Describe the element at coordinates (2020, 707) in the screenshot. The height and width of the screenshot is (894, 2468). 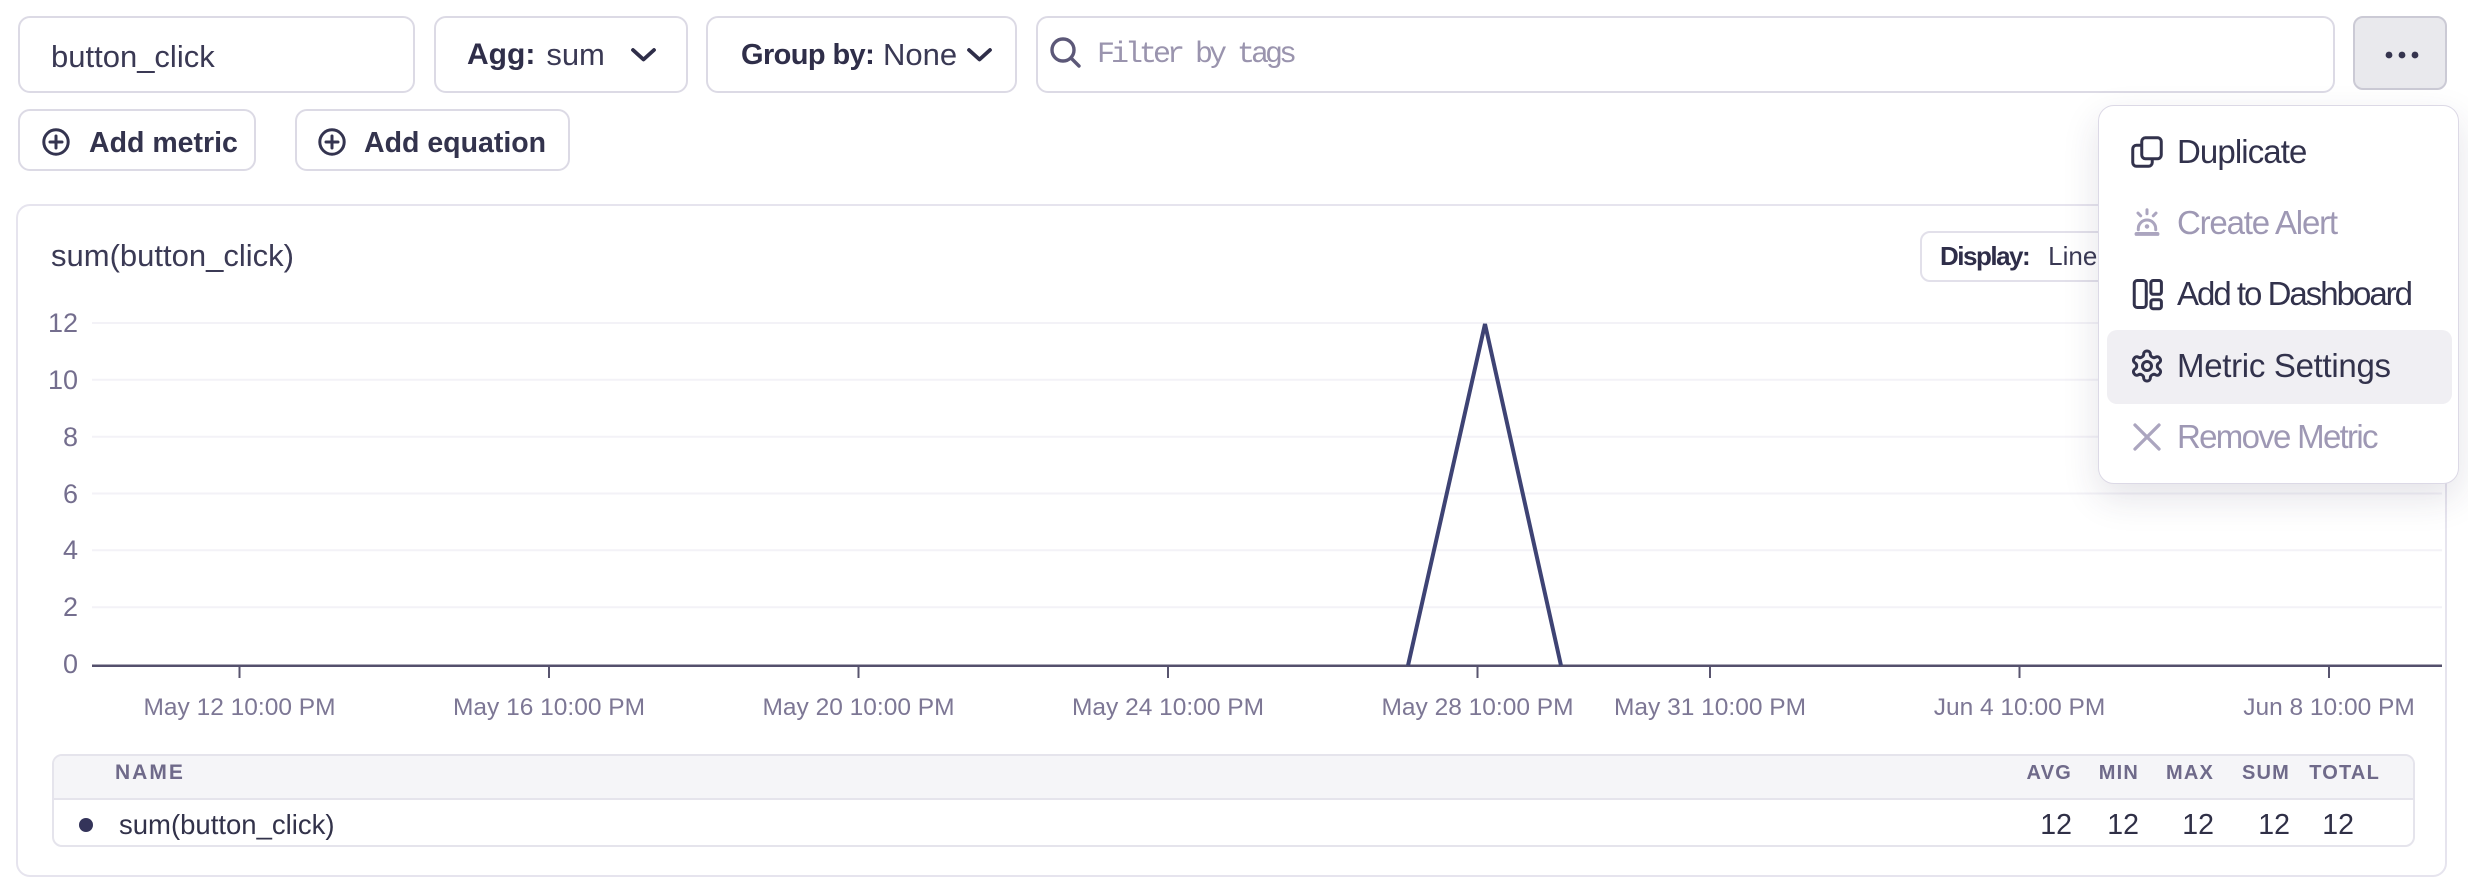
I see `svg-text: Jun 4 10:00 PM` at that location.